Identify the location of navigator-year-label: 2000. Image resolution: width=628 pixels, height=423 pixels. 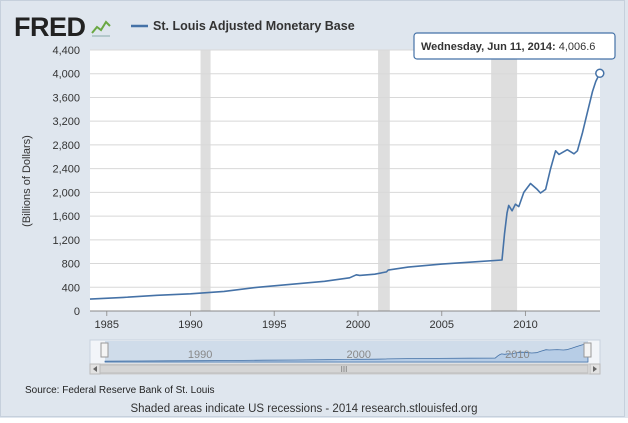
(359, 355).